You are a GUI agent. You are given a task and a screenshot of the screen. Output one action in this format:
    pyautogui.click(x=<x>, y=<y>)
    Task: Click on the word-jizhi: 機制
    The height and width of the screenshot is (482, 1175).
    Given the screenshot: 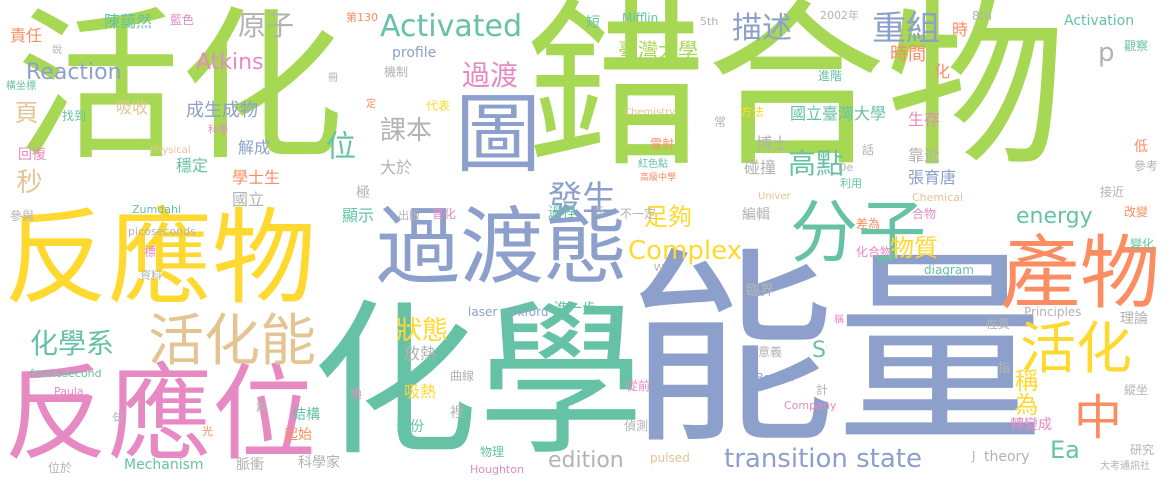 What is the action you would take?
    pyautogui.click(x=396, y=72)
    